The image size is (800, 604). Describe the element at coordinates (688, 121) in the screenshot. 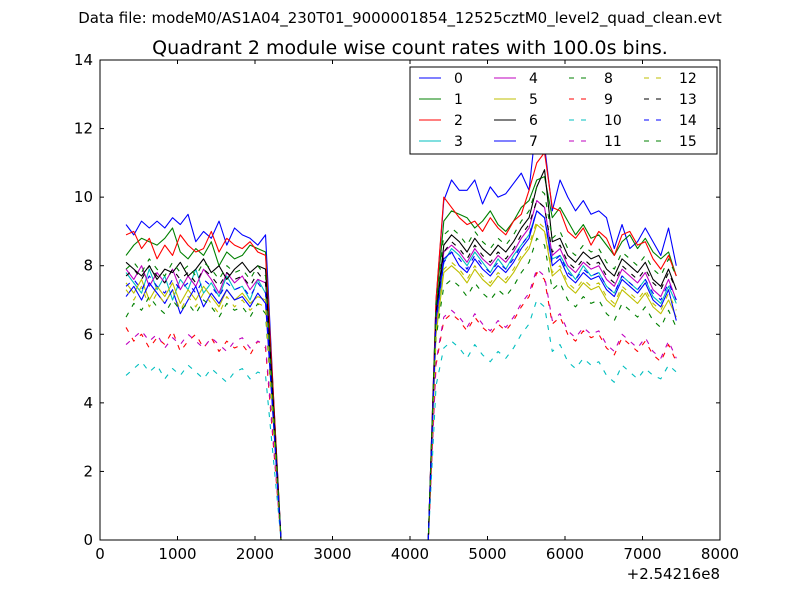

I see `legend-label-14: 14` at that location.